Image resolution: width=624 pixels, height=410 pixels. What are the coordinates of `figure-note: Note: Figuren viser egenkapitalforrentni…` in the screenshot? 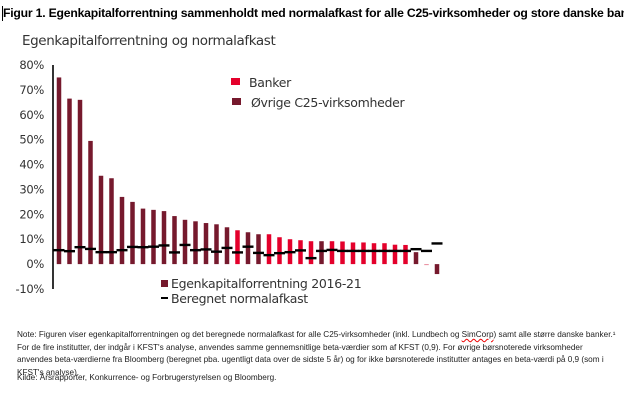 It's located at (317, 354).